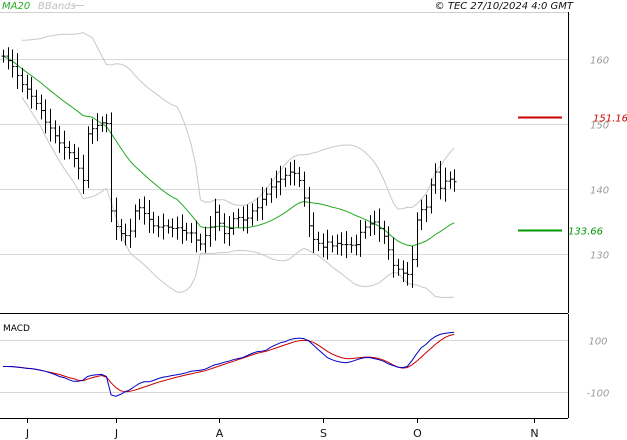 The height and width of the screenshot is (440, 627). Describe the element at coordinates (597, 342) in the screenshot. I see `macd-y-tick-label: 100` at that location.